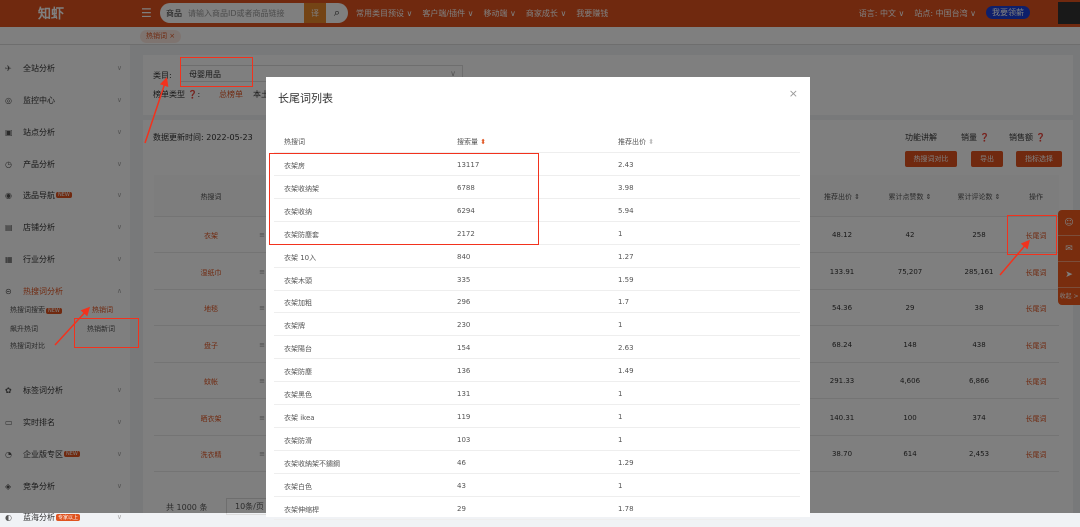 The image size is (1080, 527). What do you see at coordinates (294, 142) in the screenshot?
I see `col-keyword: 热搜词` at bounding box center [294, 142].